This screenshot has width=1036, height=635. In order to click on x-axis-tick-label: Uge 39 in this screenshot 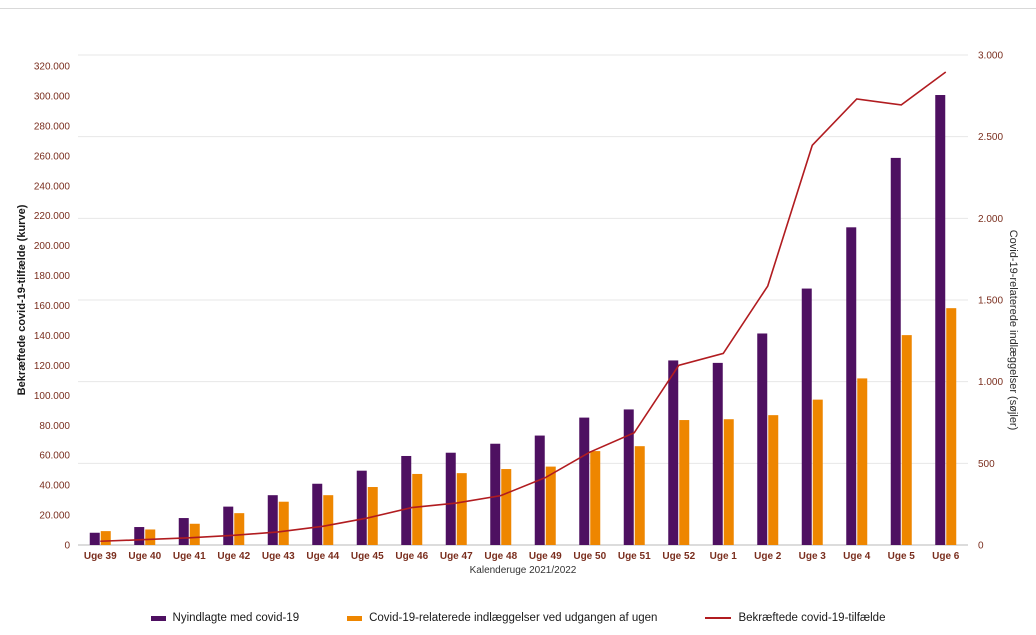, I will do `click(100, 556)`.